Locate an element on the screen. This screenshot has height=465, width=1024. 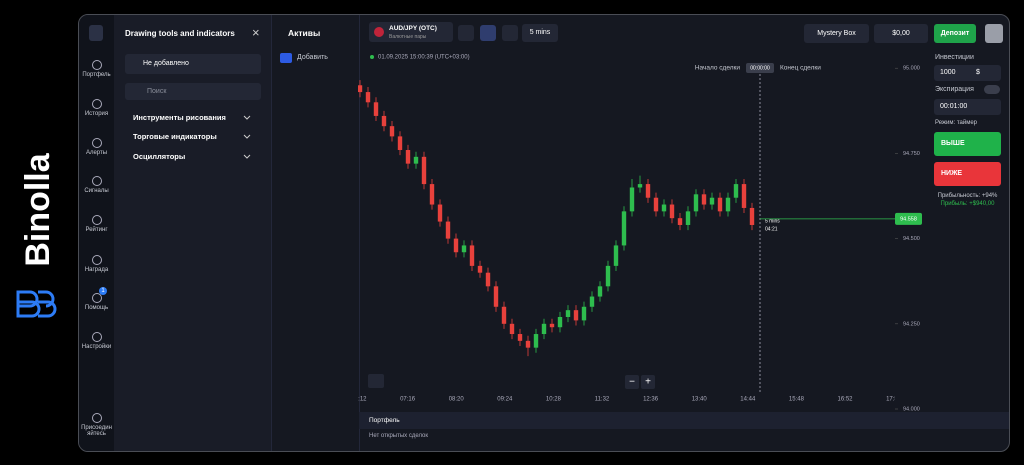
current-price-box is located at coordinates (908, 218).